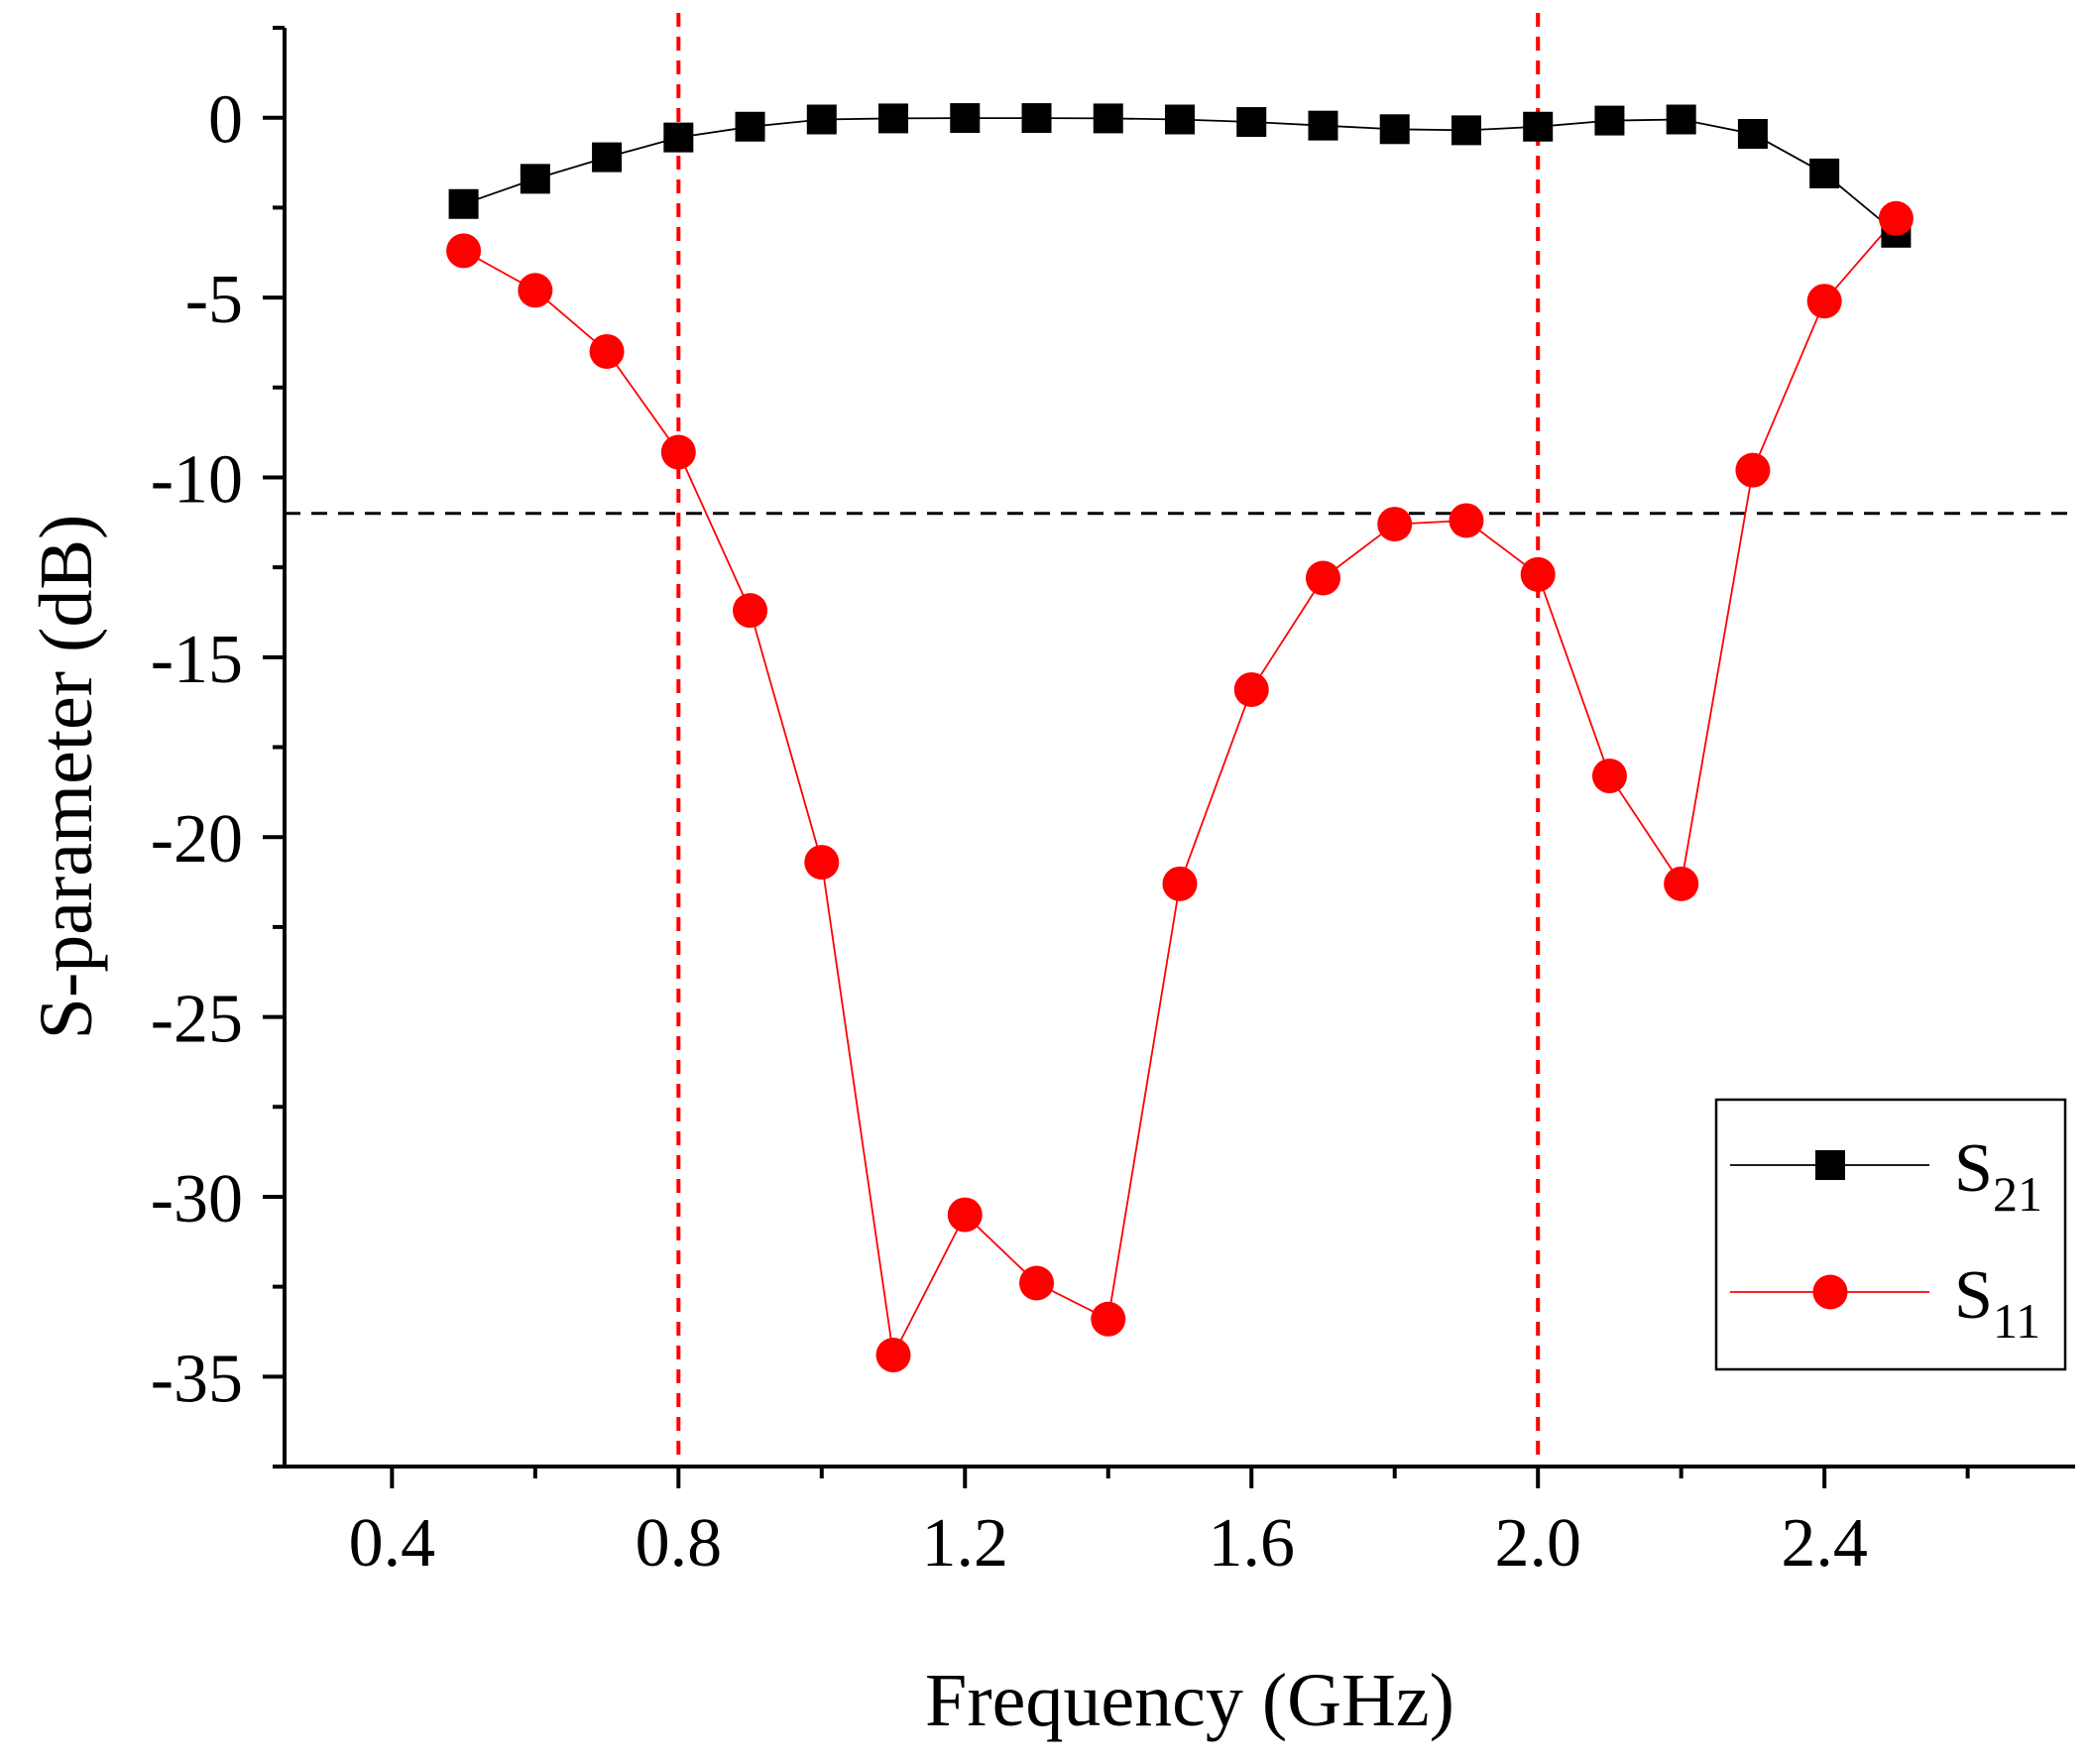 This screenshot has height=1764, width=2089. Describe the element at coordinates (66, 777) in the screenshot. I see `y-axis-title: S-parameter (dB)` at that location.